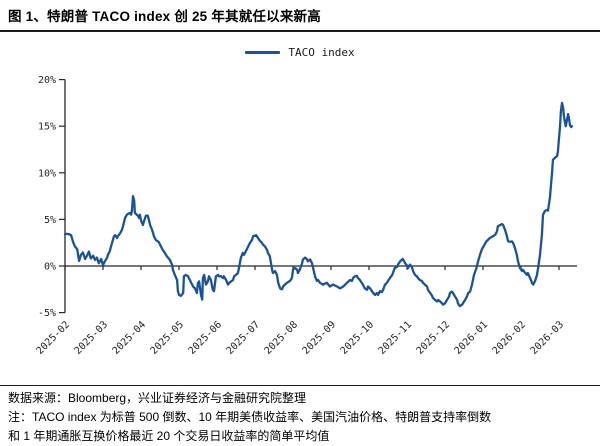  I want to click on x-tick-label: 2025-05, so click(168, 338).